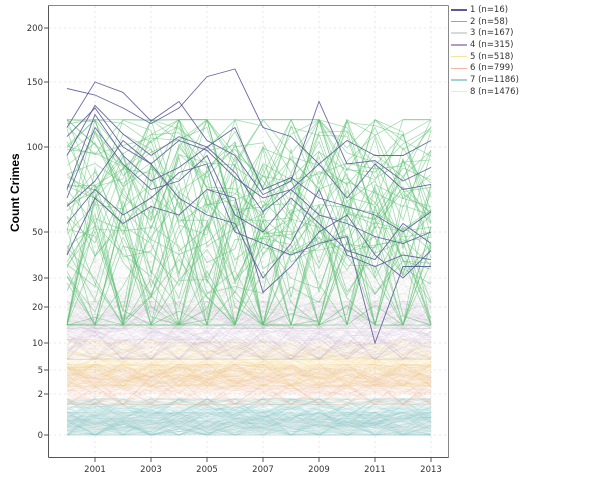 The image size is (600, 480). I want to click on y-tick-label: 2, so click(40, 395).